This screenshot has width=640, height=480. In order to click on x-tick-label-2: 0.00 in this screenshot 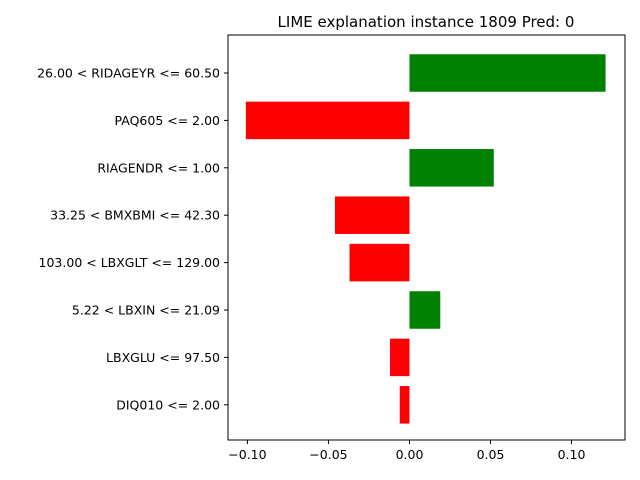, I will do `click(410, 454)`.